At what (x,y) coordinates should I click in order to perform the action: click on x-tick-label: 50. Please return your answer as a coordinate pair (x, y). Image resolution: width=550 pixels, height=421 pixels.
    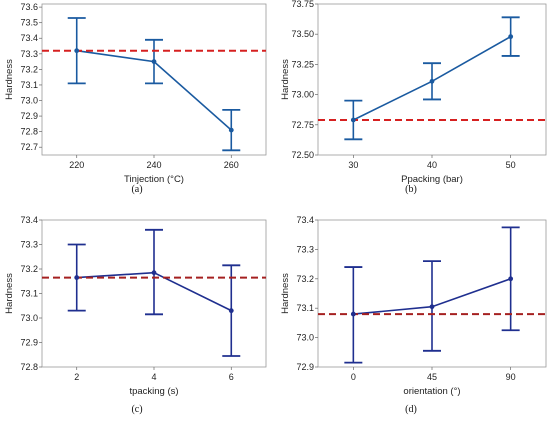
    Looking at the image, I should click on (511, 165).